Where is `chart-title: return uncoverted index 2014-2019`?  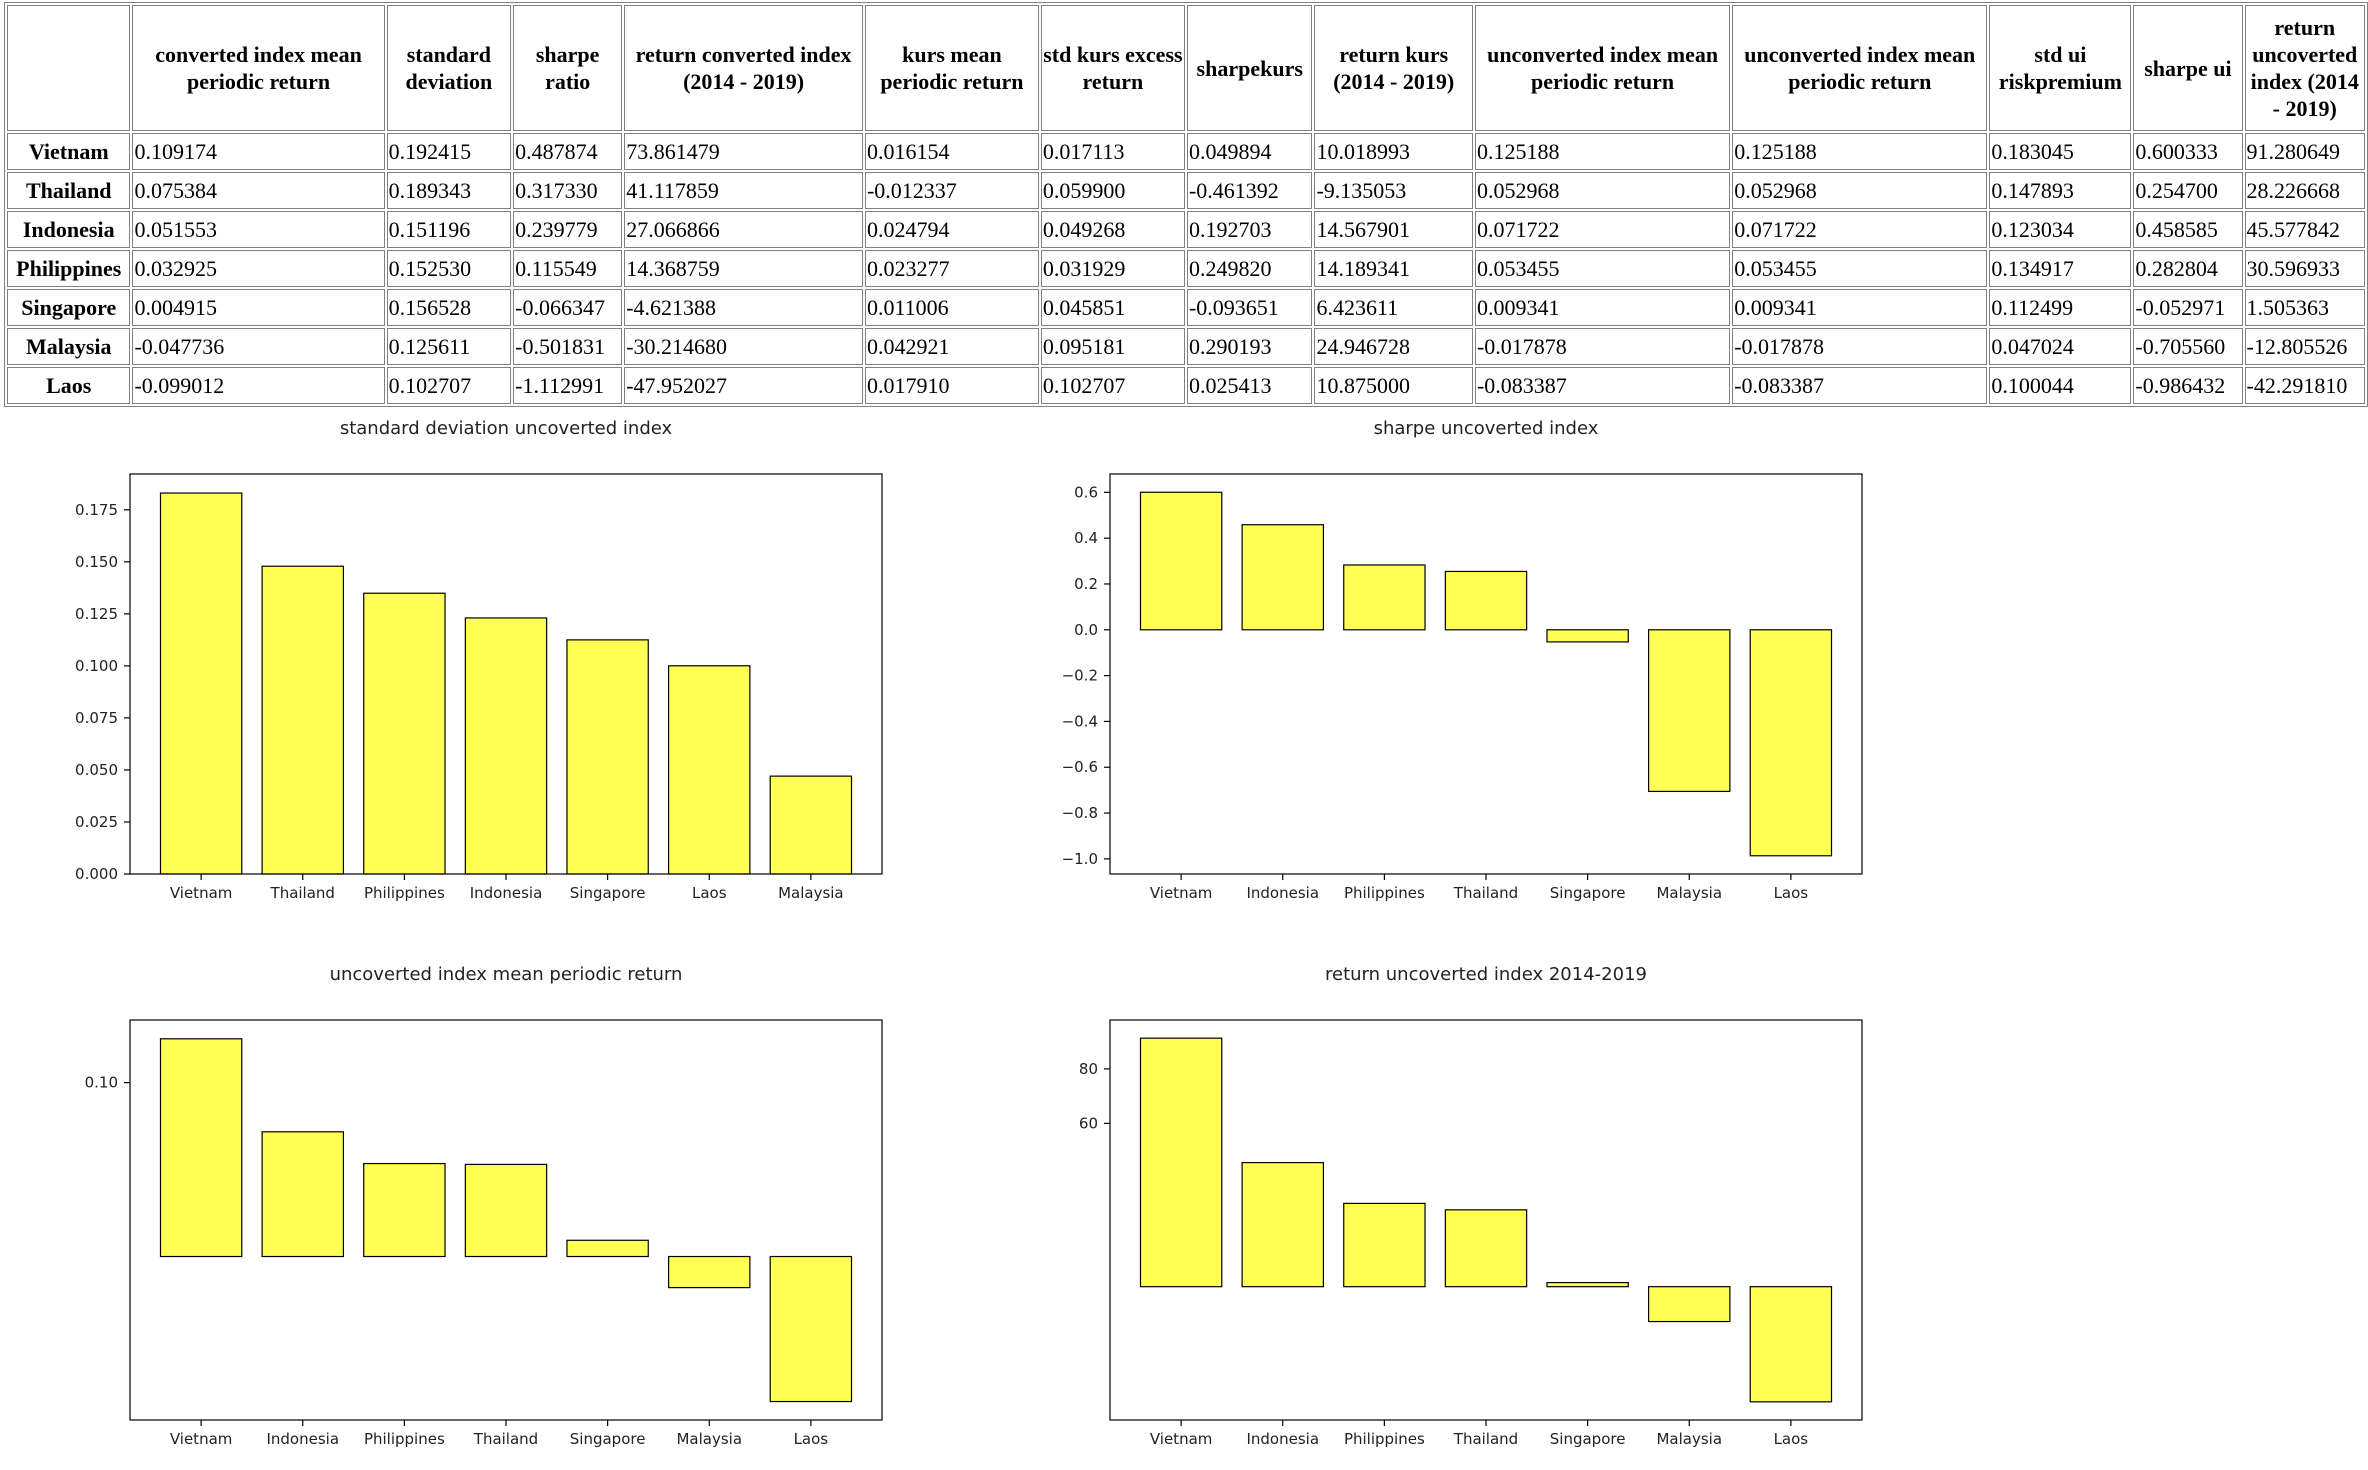 chart-title: return uncoverted index 2014-2019 is located at coordinates (1486, 974).